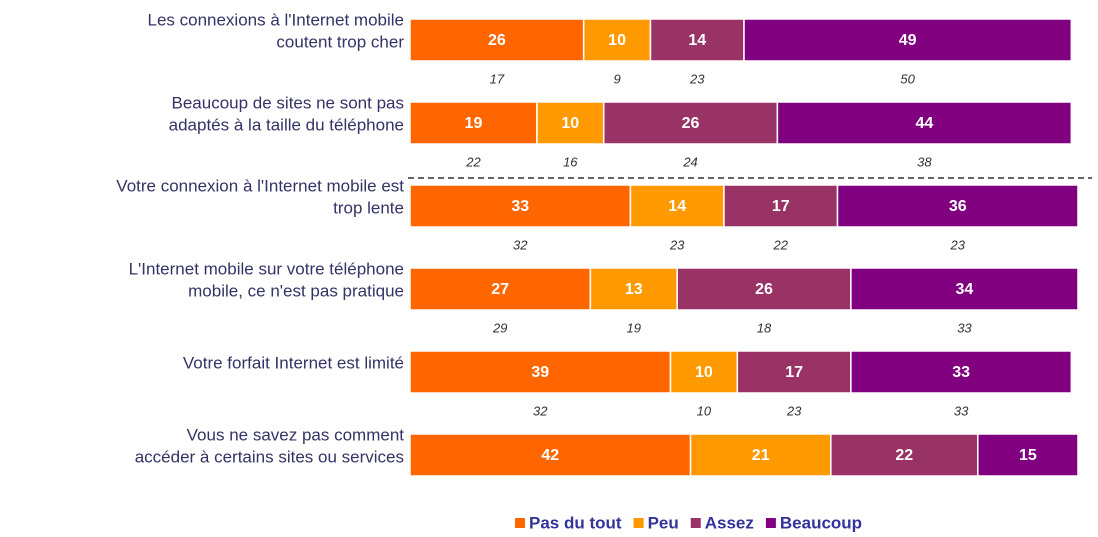 Image resolution: width=1098 pixels, height=537 pixels. I want to click on legend-label: Peu, so click(663, 522).